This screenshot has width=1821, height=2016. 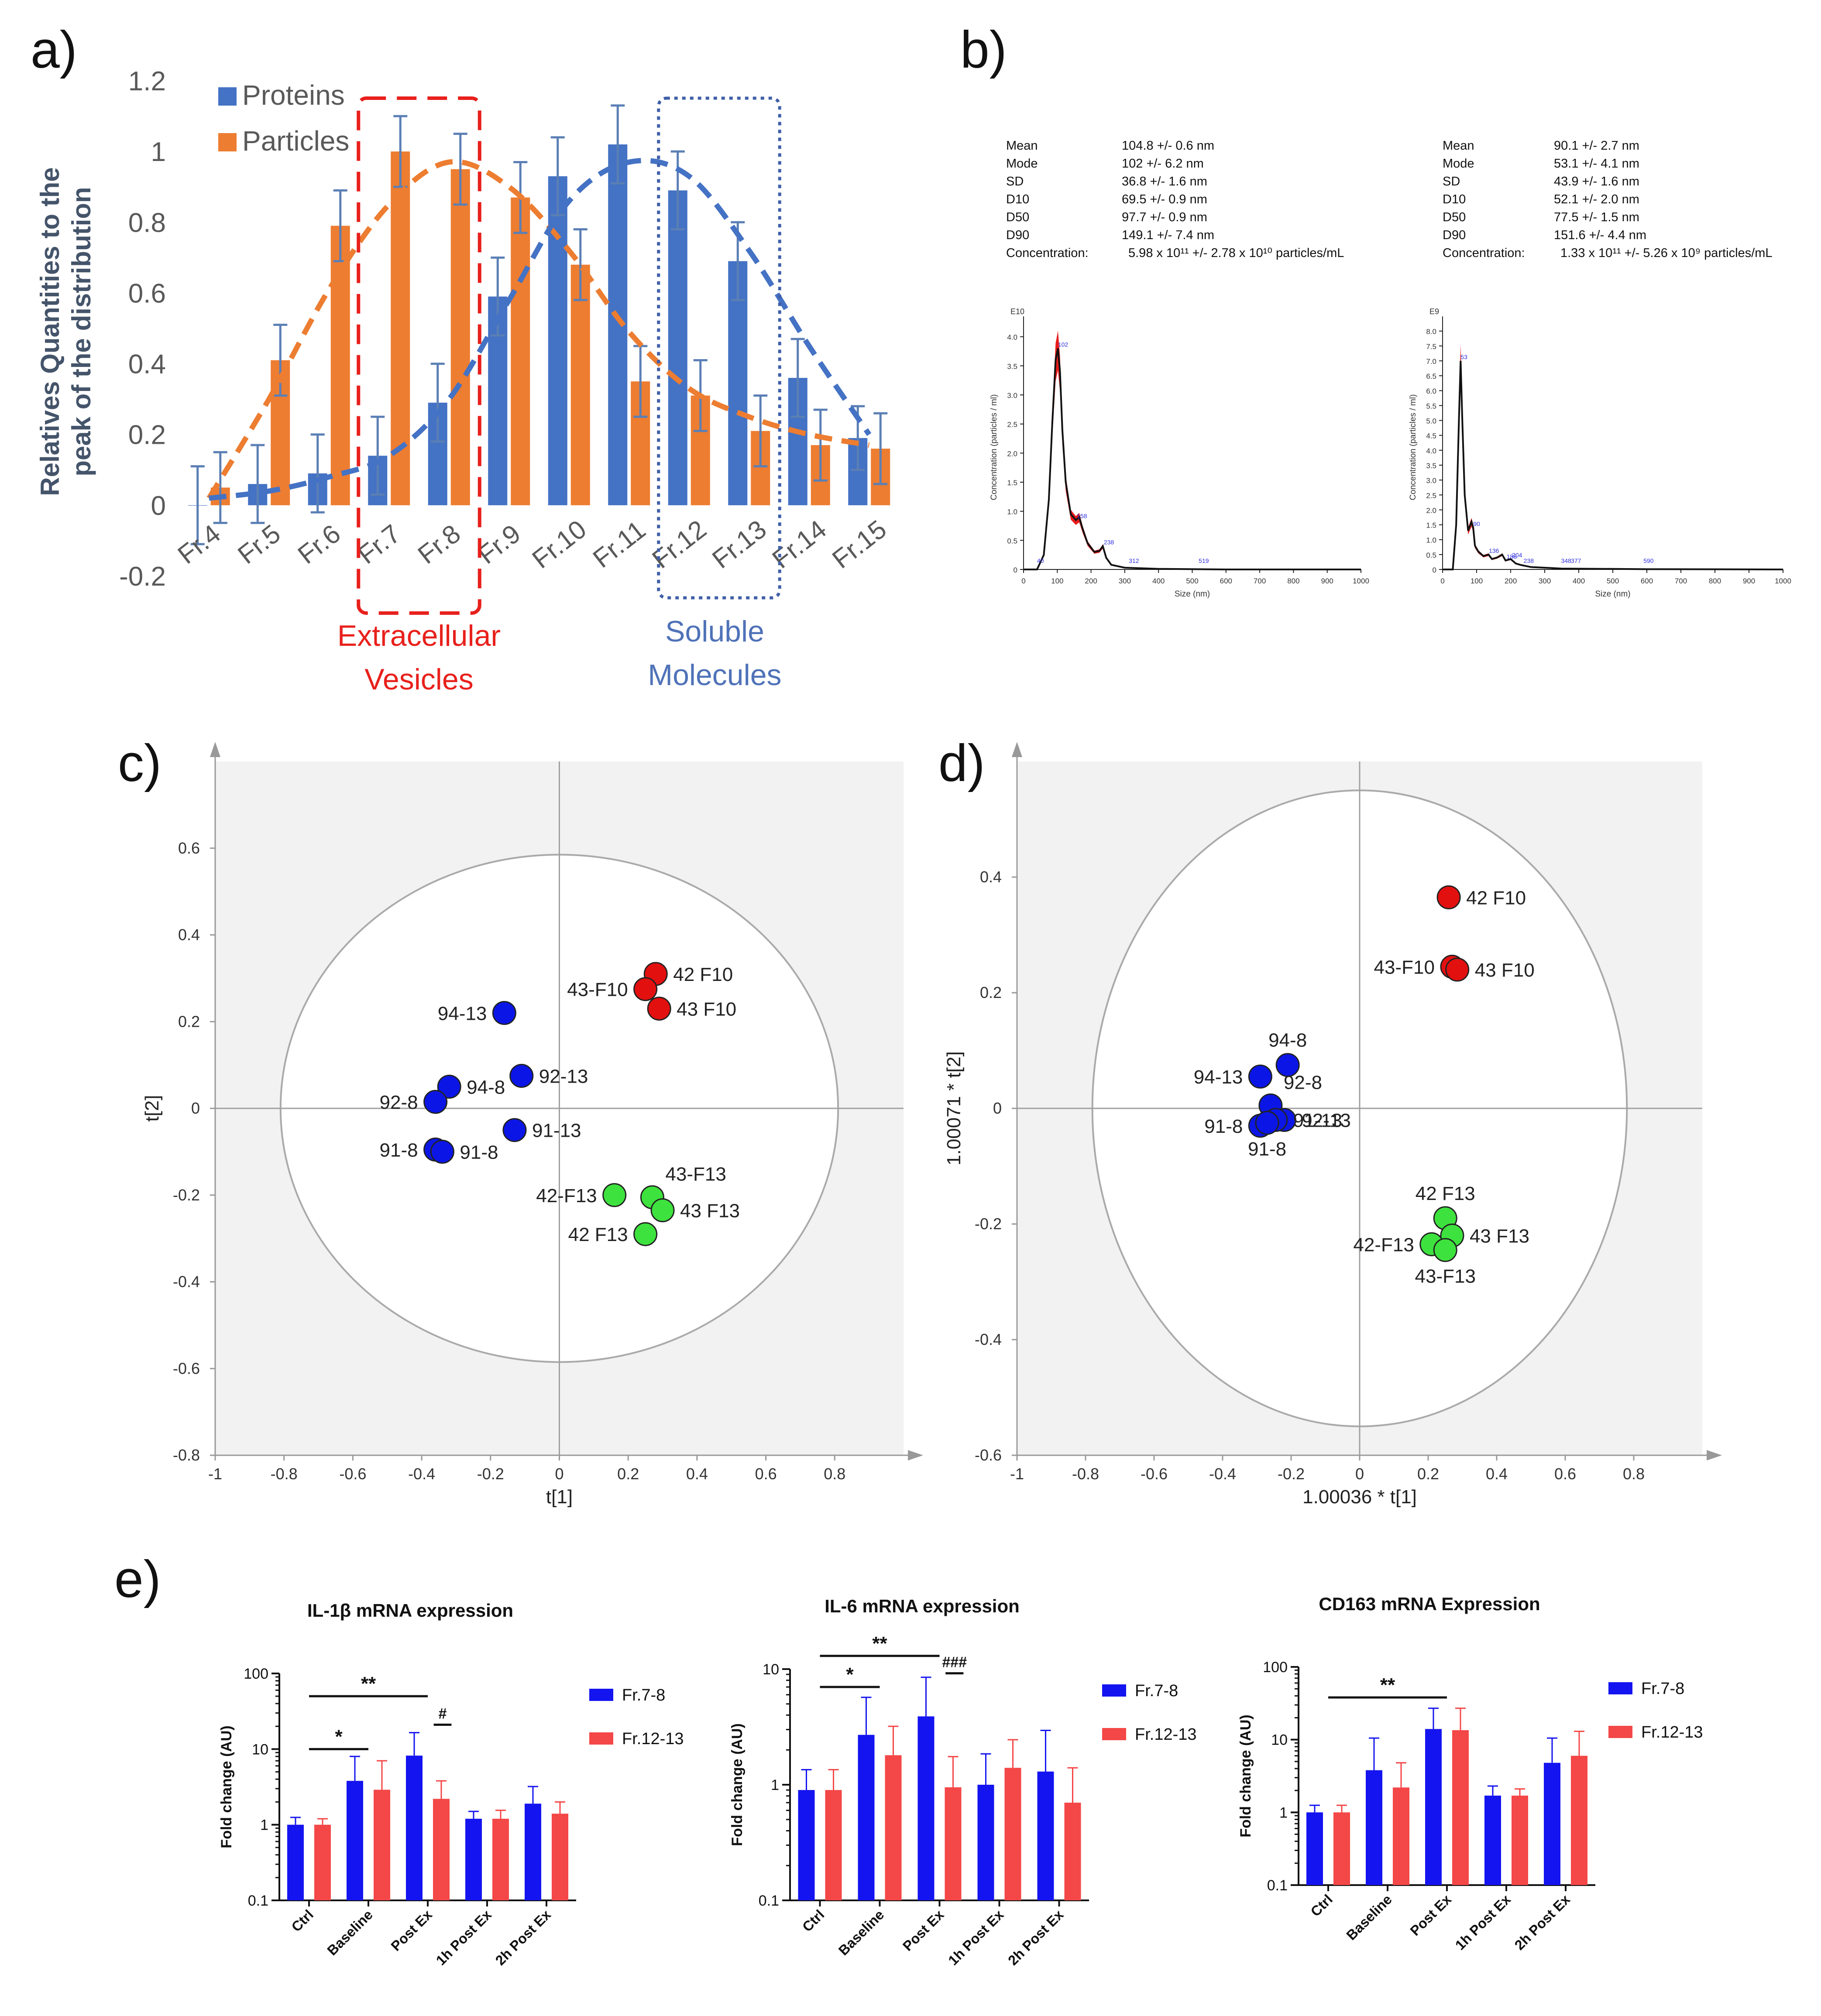 What do you see at coordinates (215, 1474) in the screenshot?
I see `panel-c-x-tick-label: -1` at bounding box center [215, 1474].